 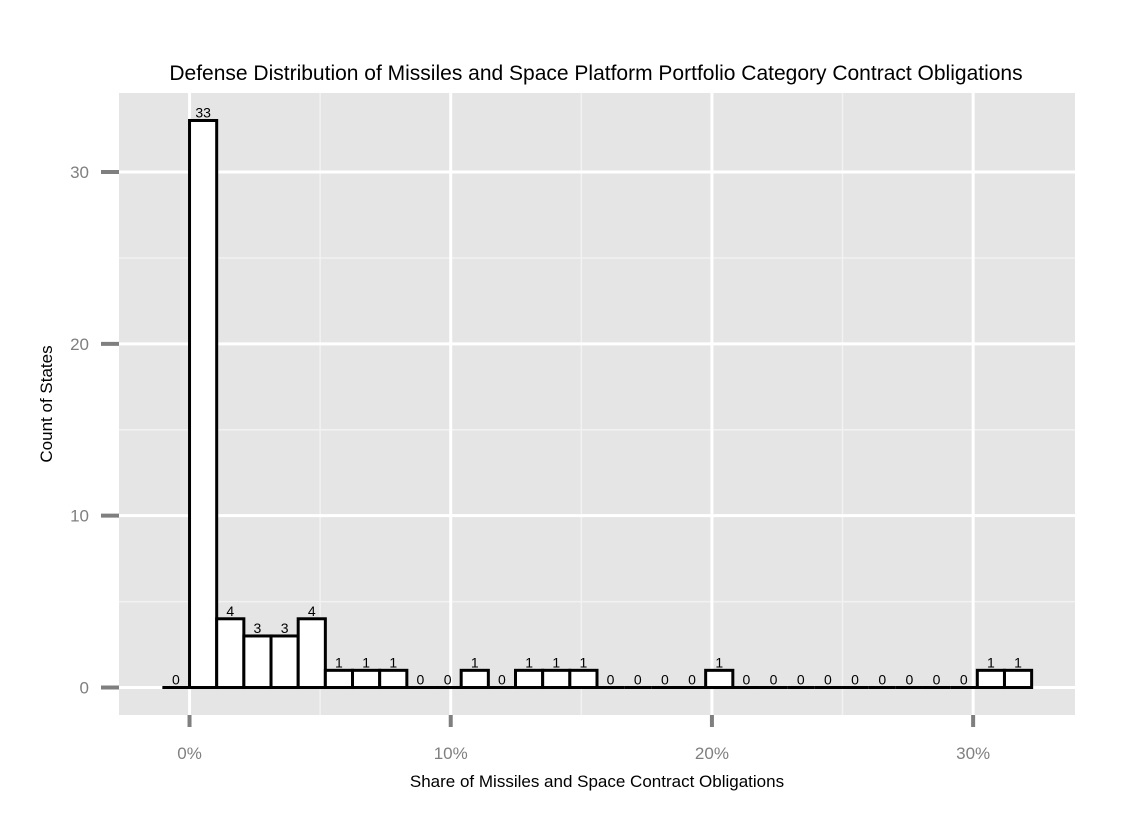 What do you see at coordinates (451, 753) in the screenshot?
I see `x-tick-label: 10%` at bounding box center [451, 753].